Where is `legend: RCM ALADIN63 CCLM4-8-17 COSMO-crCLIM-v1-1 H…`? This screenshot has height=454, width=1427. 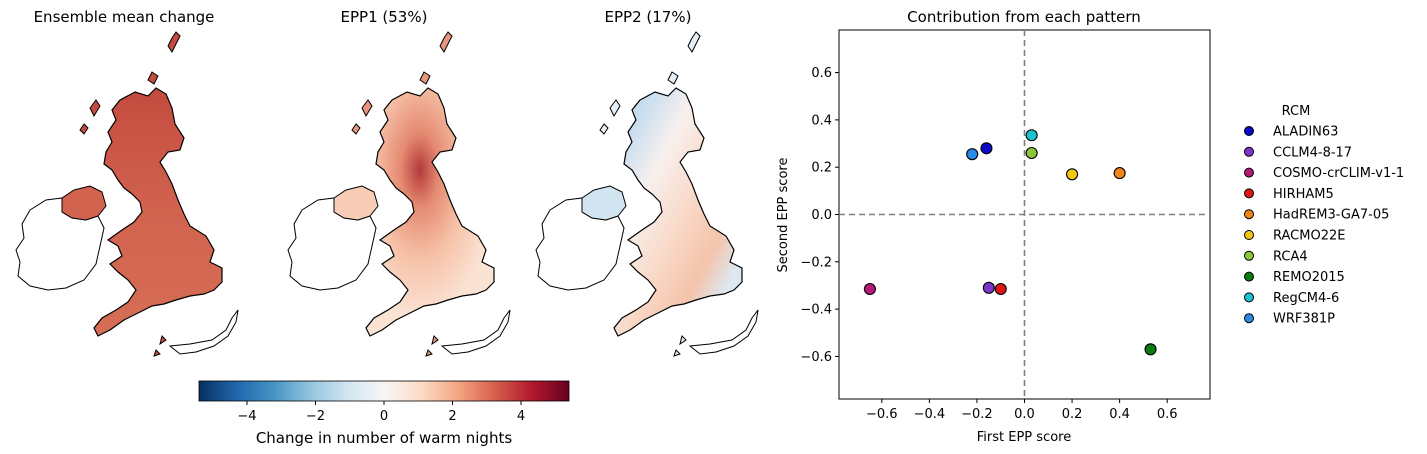
legend: RCM ALADIN63 CCLM4-8-17 COSMO-crCLIM-v1-1 H… is located at coordinates (1324, 215).